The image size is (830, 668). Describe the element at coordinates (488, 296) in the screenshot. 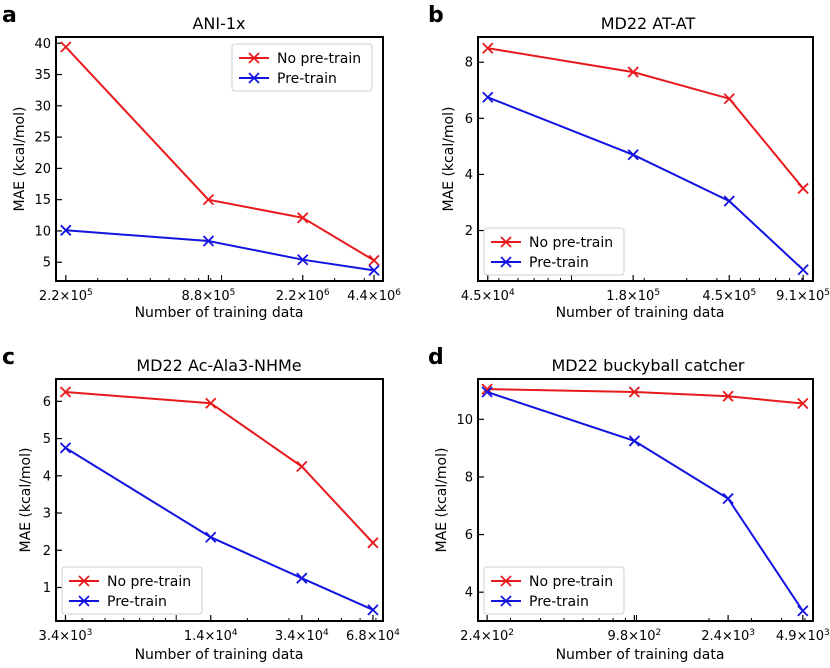

I see `x-tick-label: 4.5×104` at that location.